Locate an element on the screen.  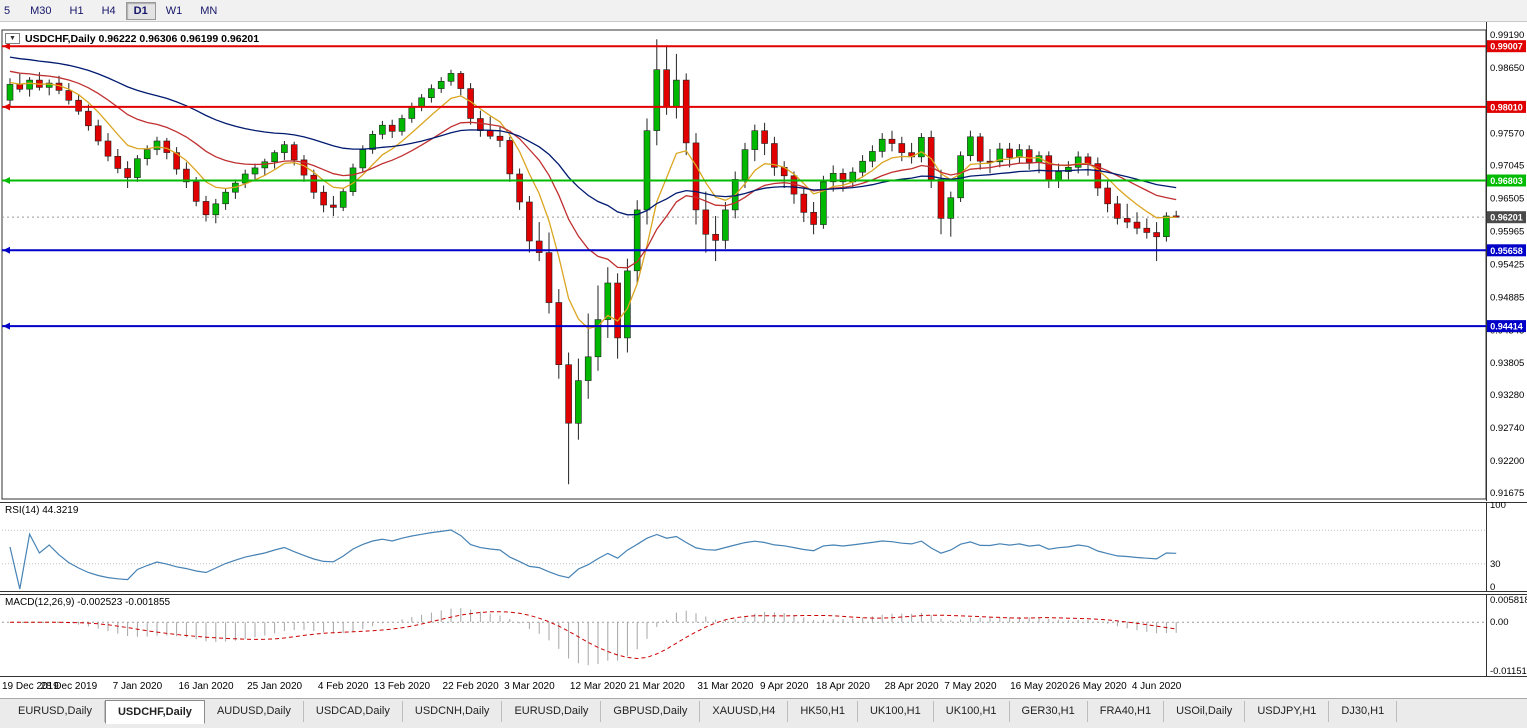
svg-text: 0.98650 is located at coordinates (1507, 68).